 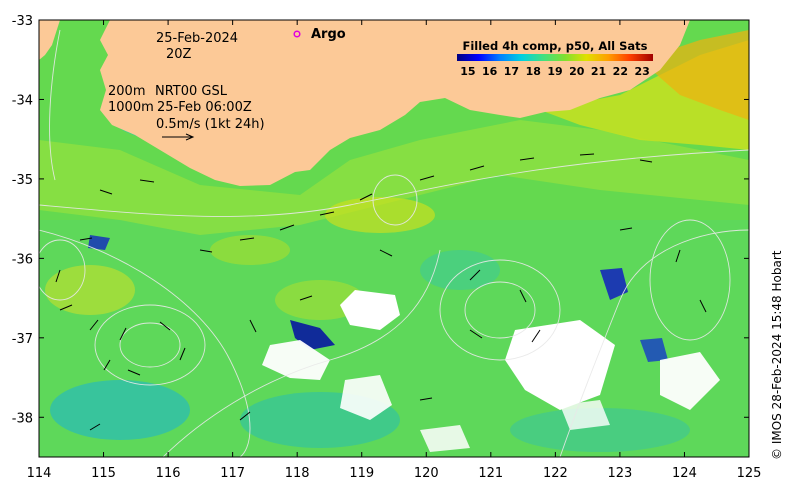 I want to click on lon-tick-label: 123, so click(x=619, y=473).